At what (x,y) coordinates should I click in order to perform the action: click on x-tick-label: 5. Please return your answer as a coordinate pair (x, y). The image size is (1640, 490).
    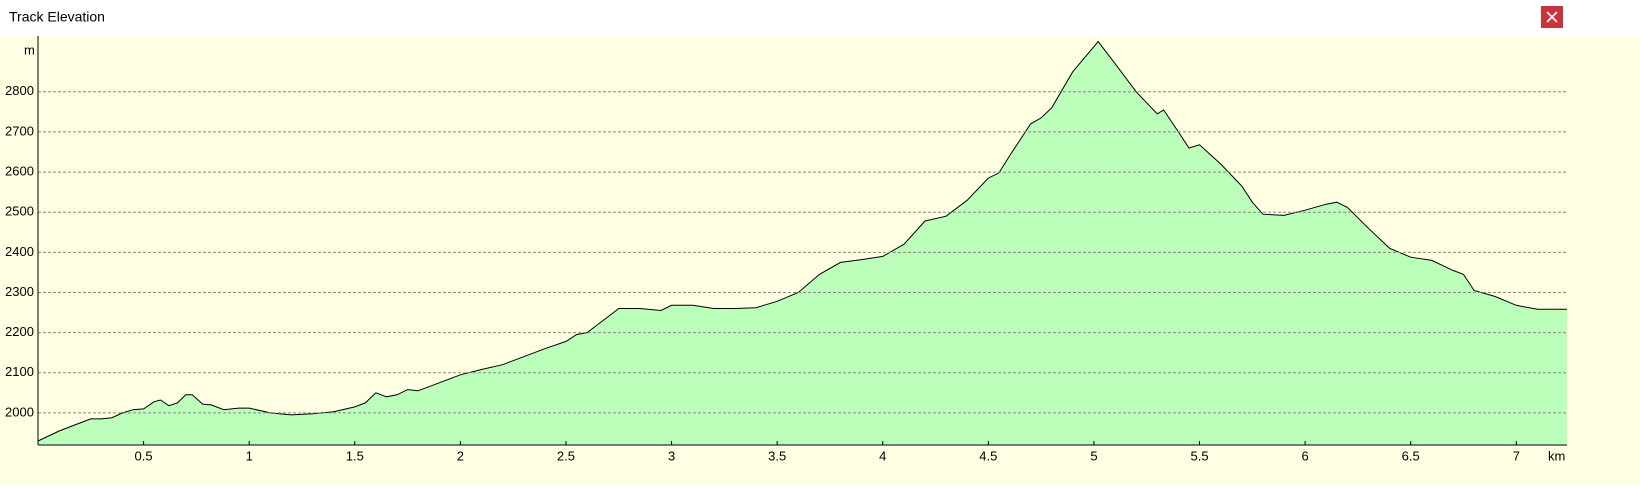
    Looking at the image, I should click on (1093, 455).